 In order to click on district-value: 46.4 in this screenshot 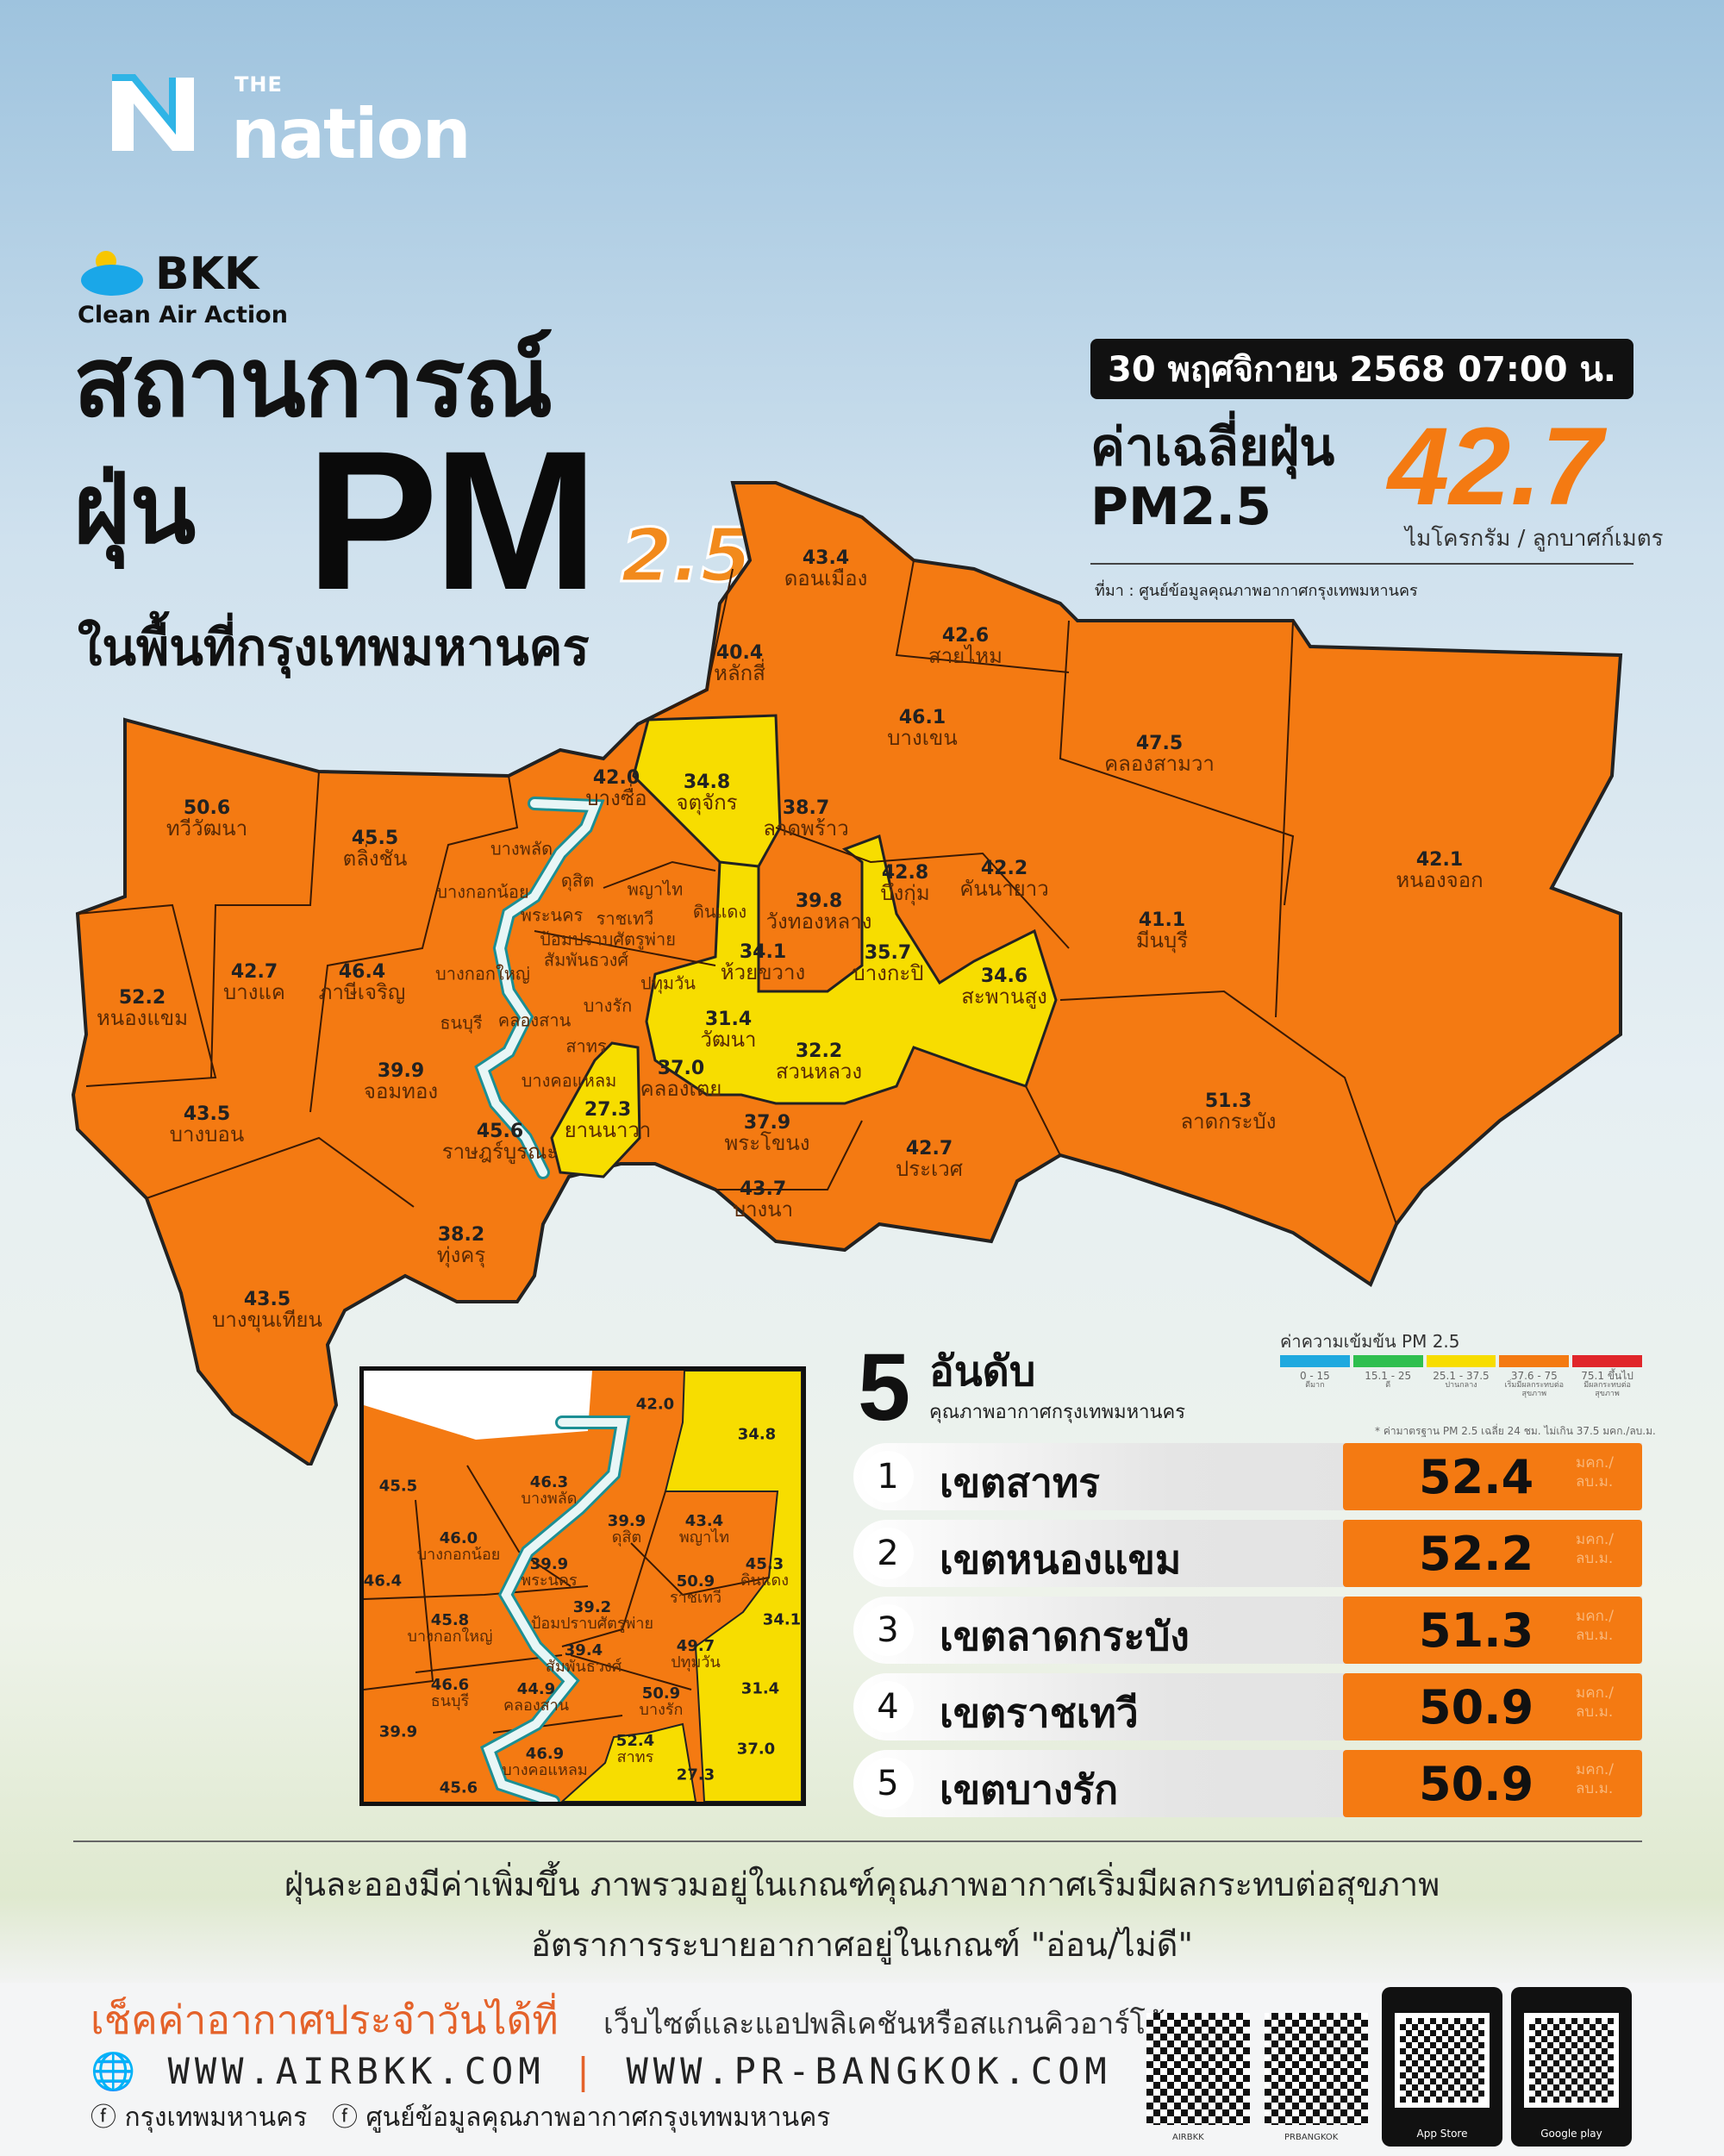, I will do `click(362, 971)`.